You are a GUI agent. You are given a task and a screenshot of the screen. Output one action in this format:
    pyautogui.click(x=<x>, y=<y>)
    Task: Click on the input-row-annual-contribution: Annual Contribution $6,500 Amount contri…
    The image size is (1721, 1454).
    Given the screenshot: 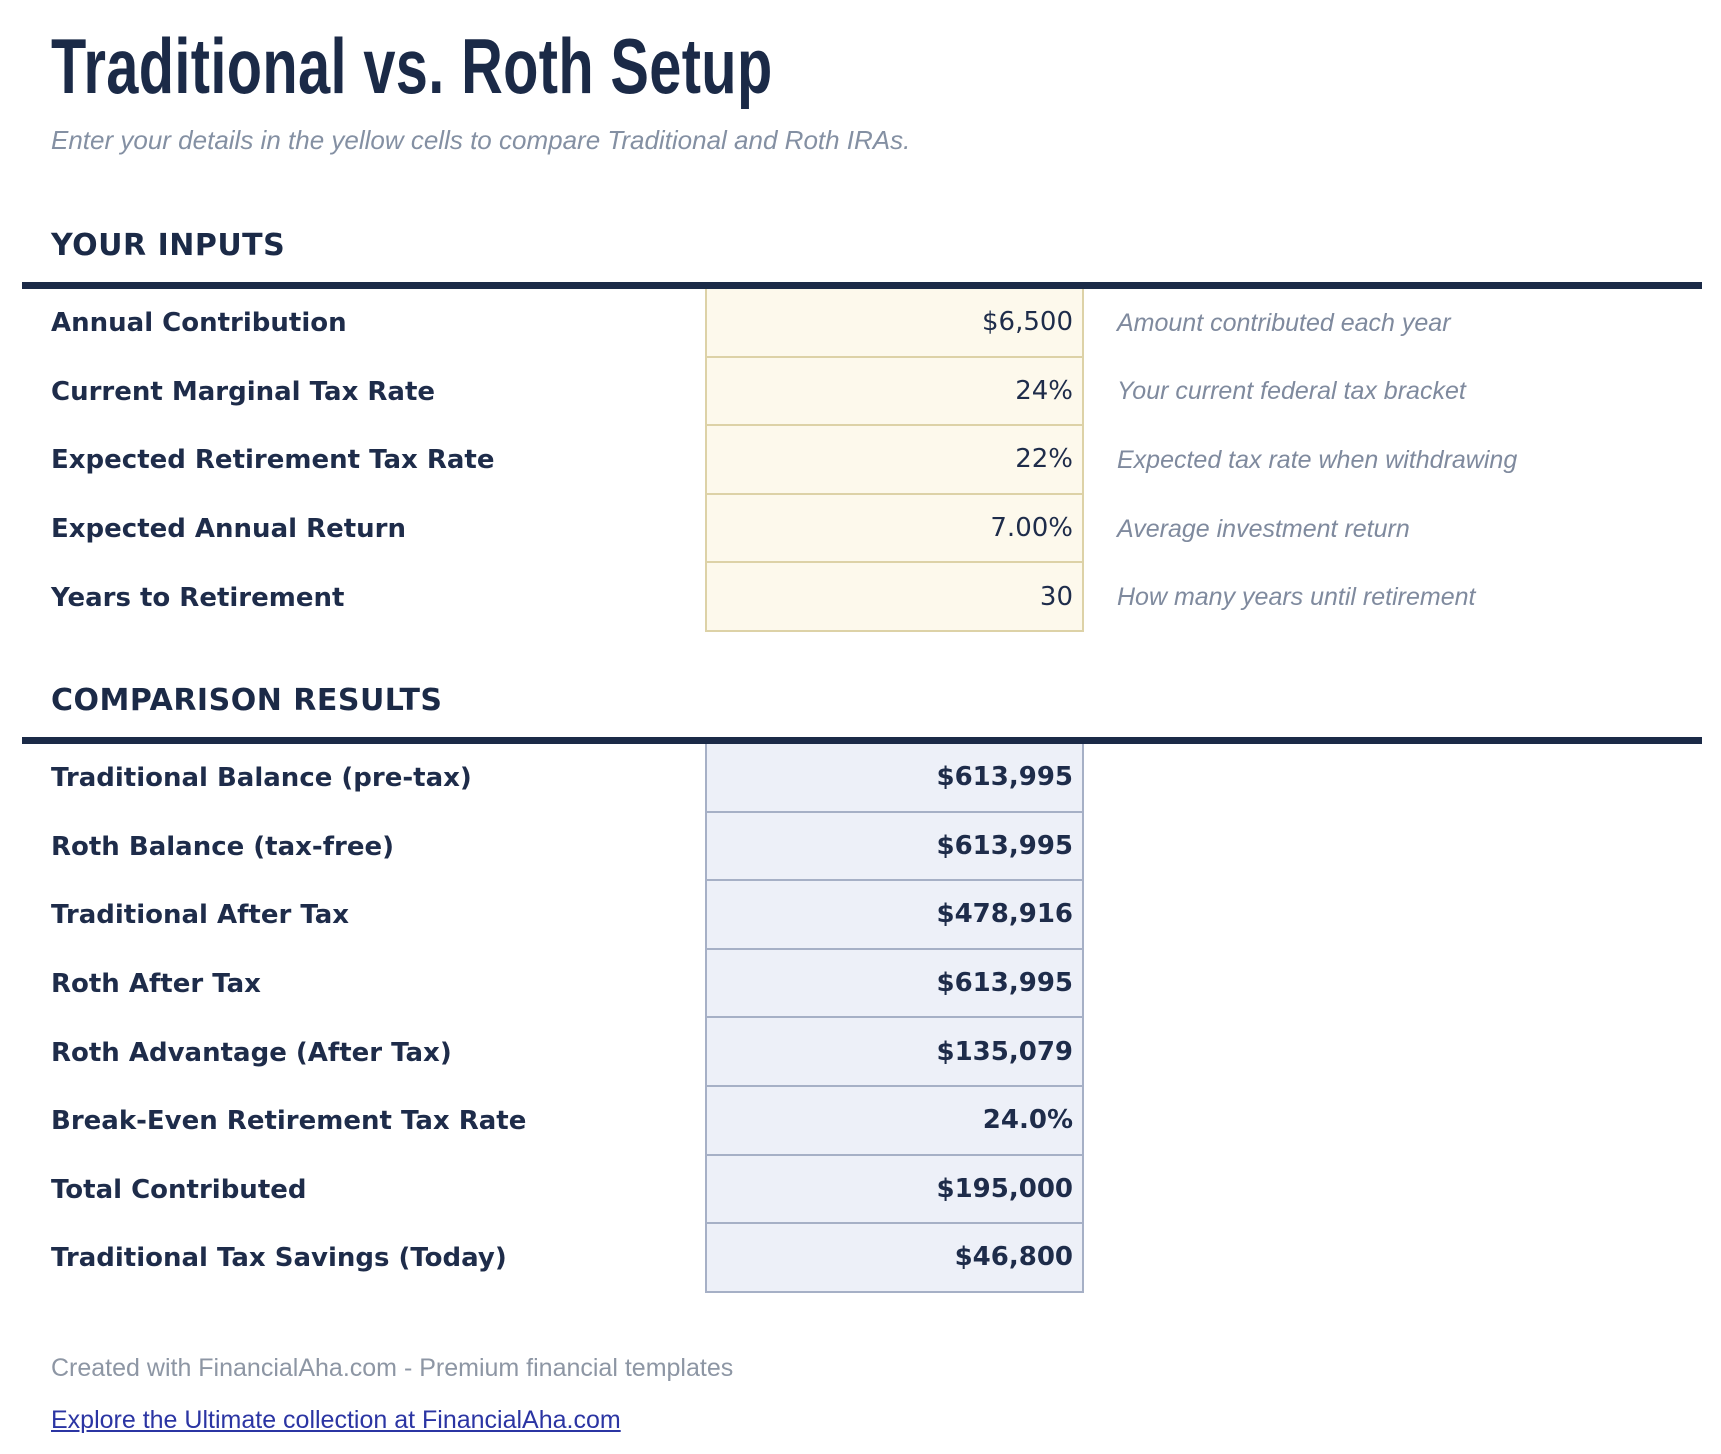 What is the action you would take?
    pyautogui.click(x=860, y=323)
    